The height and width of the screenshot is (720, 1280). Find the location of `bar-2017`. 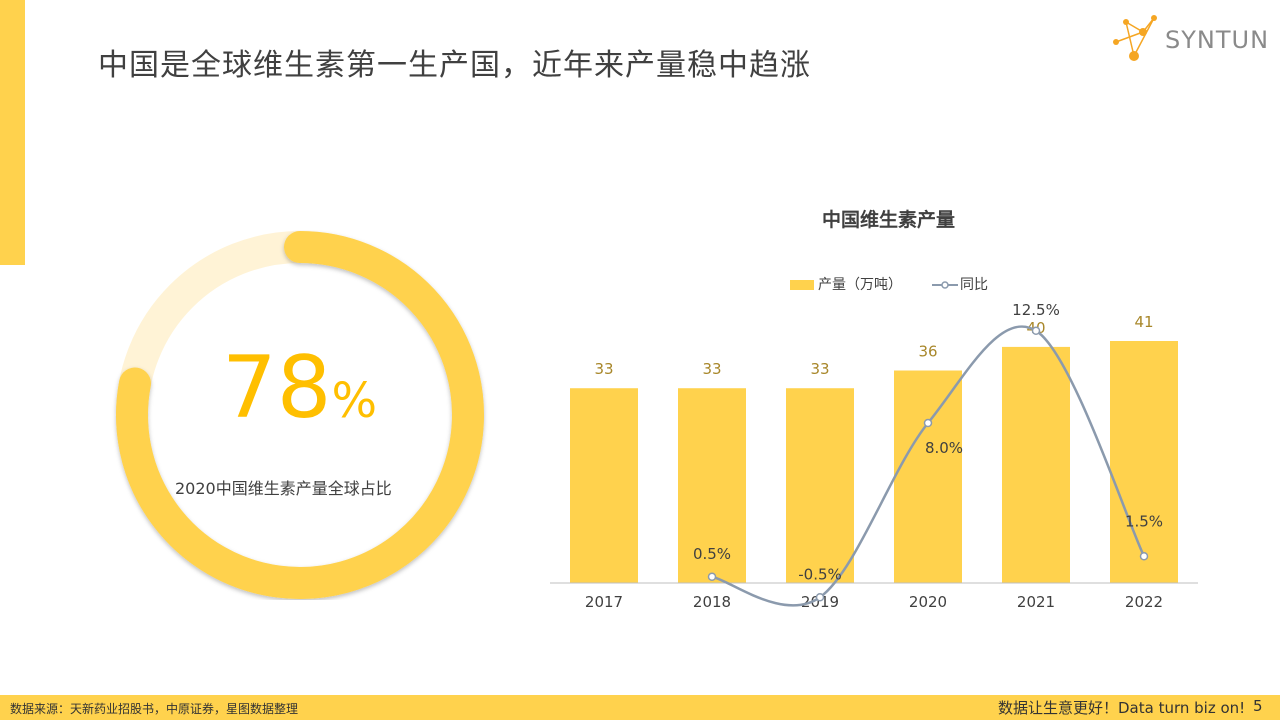

bar-2017 is located at coordinates (604, 485).